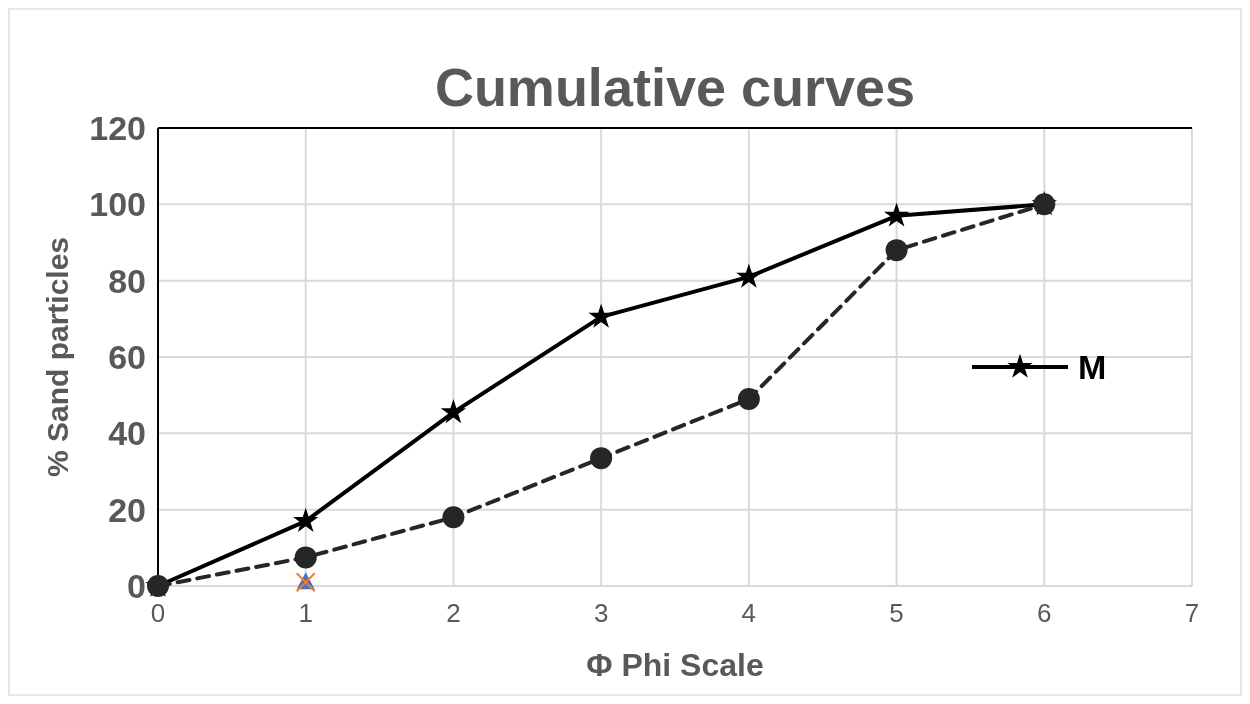  I want to click on x-tick-label: 0, so click(158, 613).